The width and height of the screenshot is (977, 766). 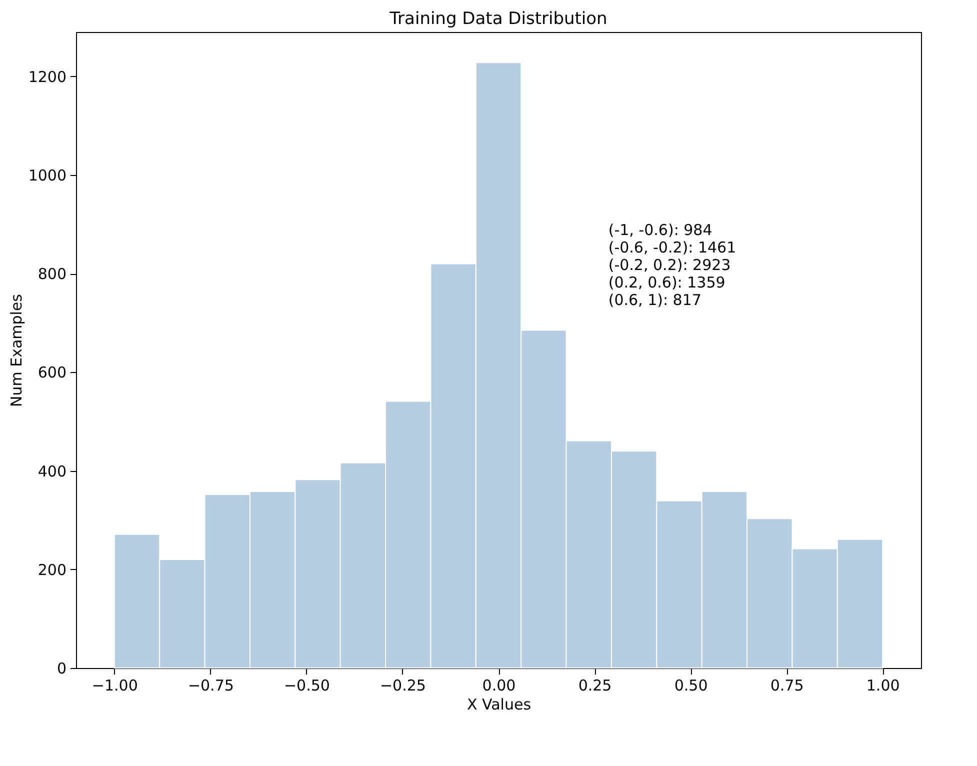 What do you see at coordinates (691, 685) in the screenshot?
I see `x-tick-label: 0.50` at bounding box center [691, 685].